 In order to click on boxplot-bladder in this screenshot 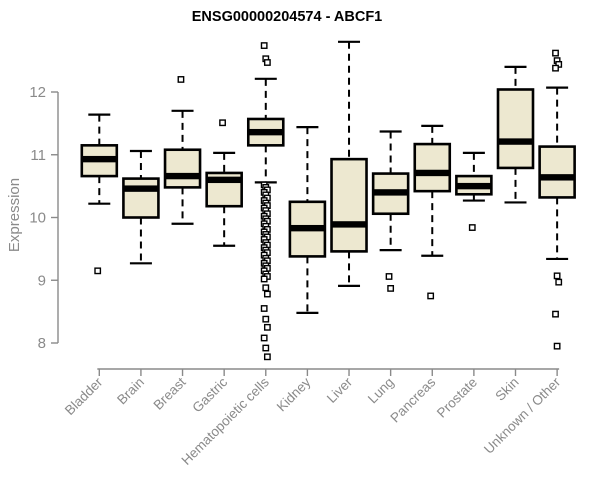, I will do `click(99, 194)`.